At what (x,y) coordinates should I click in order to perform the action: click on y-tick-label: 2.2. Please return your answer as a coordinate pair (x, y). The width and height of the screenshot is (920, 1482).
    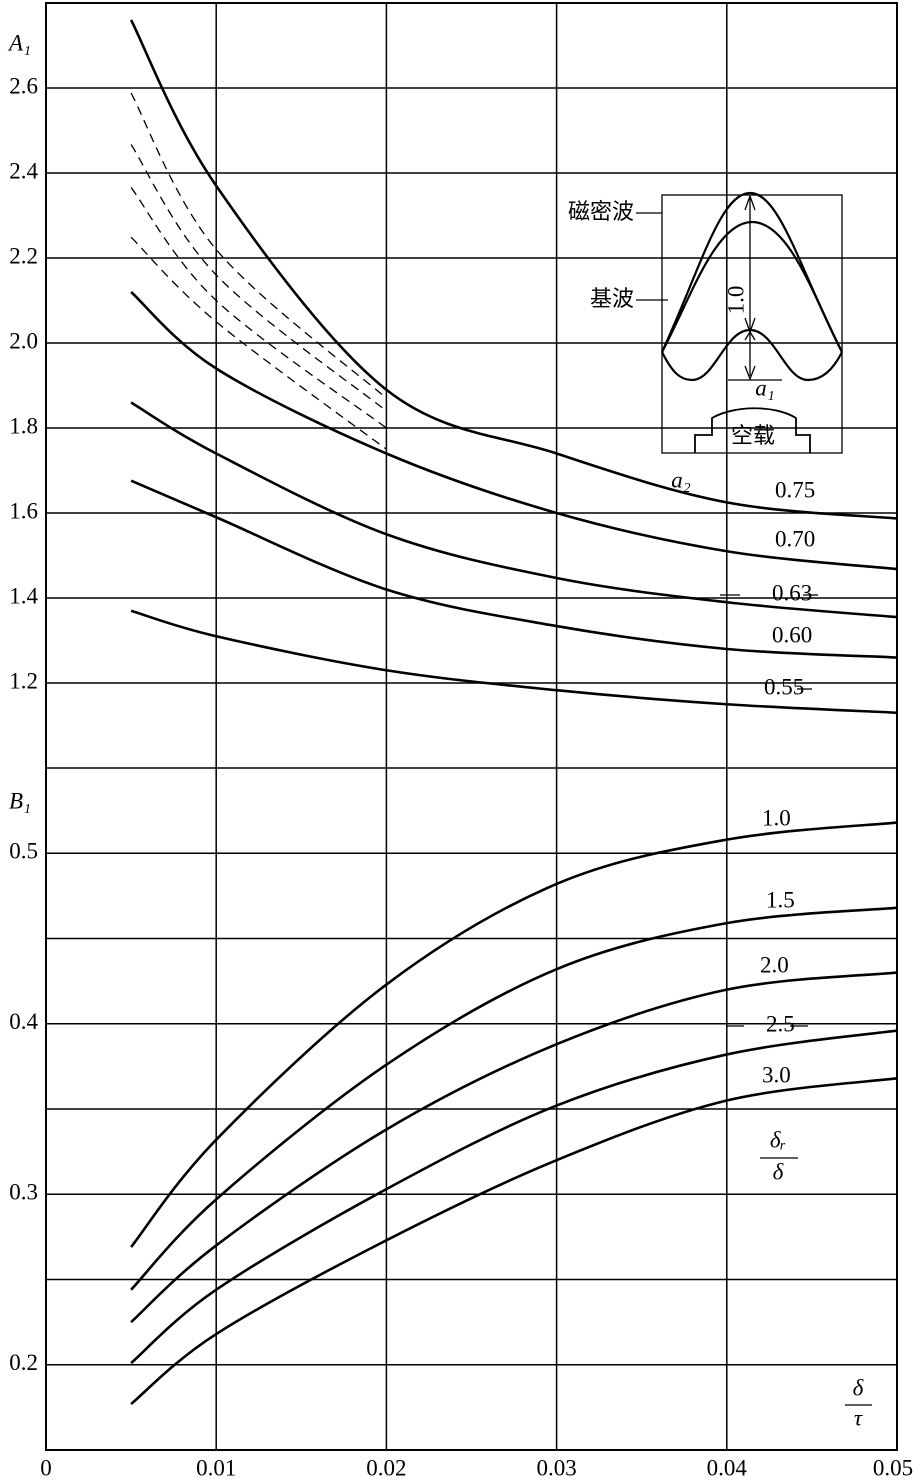
    Looking at the image, I should click on (23, 255).